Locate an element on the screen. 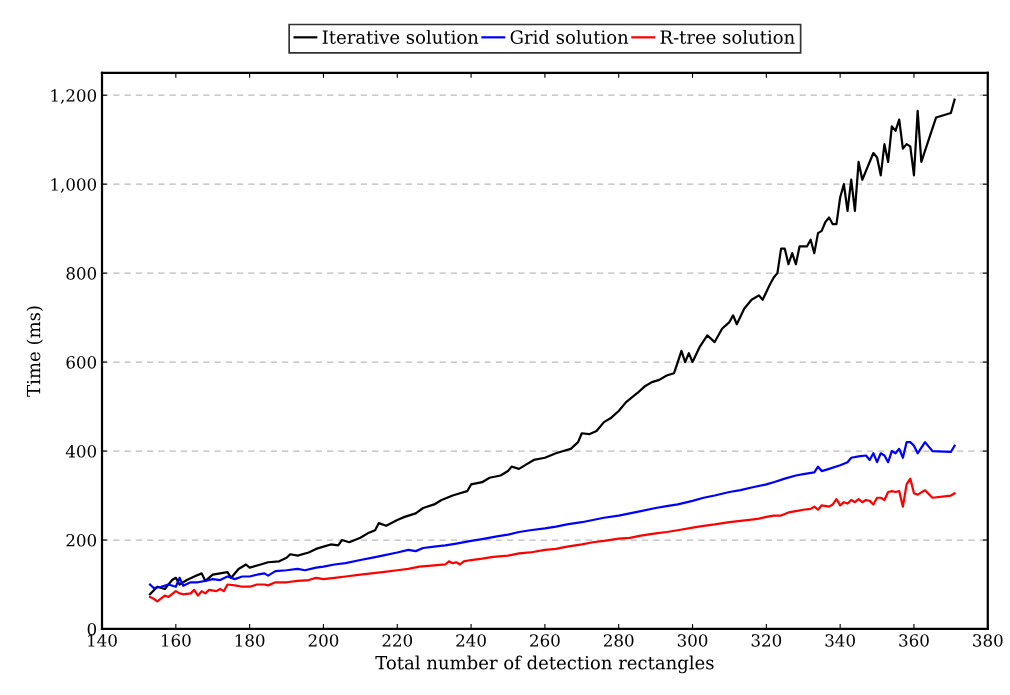  x-tick-label: 280 is located at coordinates (618, 640).